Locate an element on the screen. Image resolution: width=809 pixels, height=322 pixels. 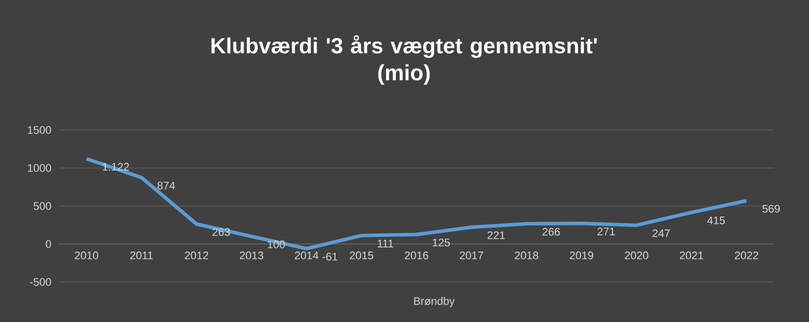
x-tick-label: 2018 is located at coordinates (526, 256).